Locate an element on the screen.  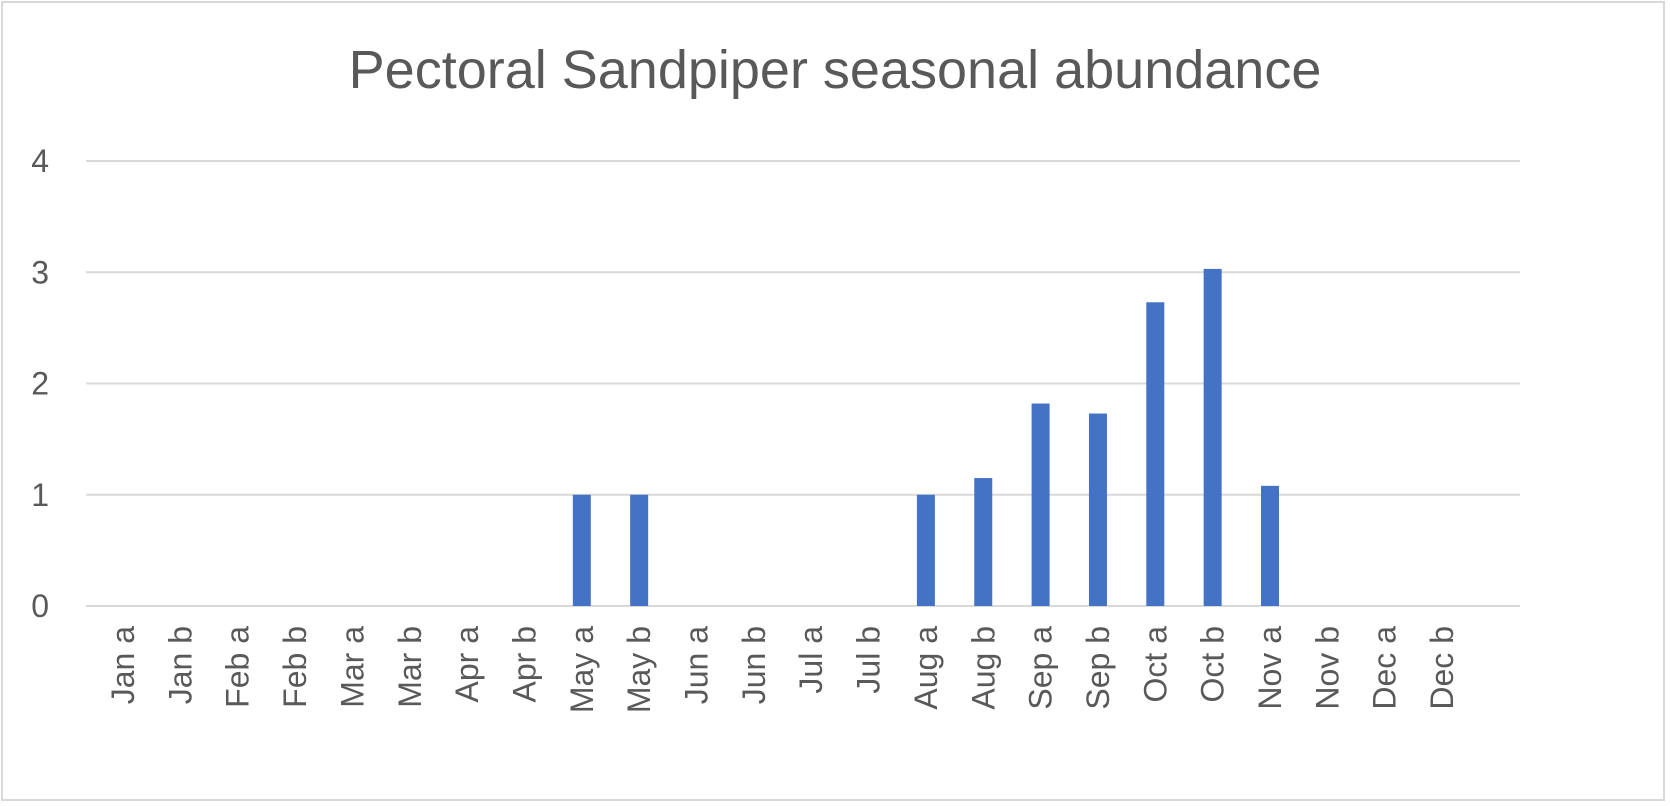
x-tick-label: May a is located at coordinates (582, 669).